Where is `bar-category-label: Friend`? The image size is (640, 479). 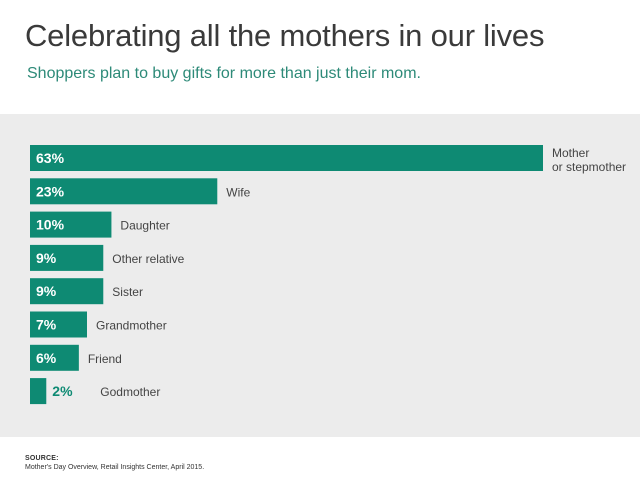
bar-category-label: Friend is located at coordinates (105, 359).